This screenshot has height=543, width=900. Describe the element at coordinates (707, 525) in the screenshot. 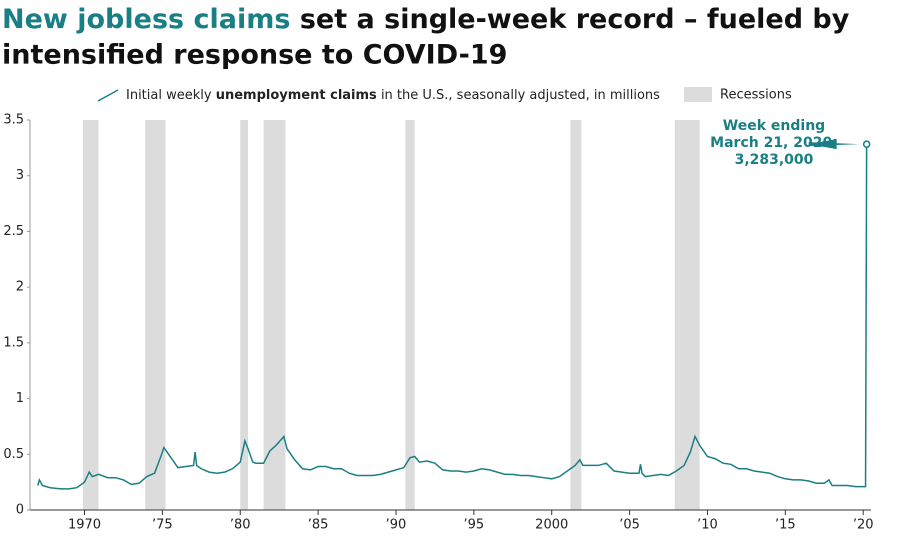

I see `x-tick-label: ’10` at that location.